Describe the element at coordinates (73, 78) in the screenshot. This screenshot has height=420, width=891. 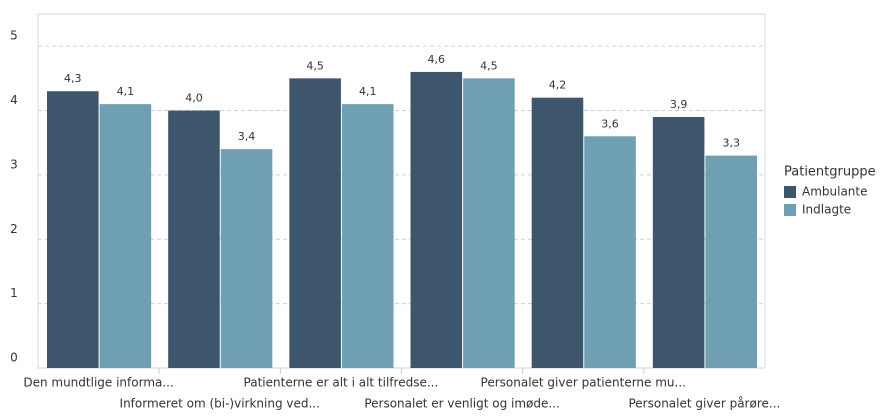
I see `value-label: 4,3` at that location.